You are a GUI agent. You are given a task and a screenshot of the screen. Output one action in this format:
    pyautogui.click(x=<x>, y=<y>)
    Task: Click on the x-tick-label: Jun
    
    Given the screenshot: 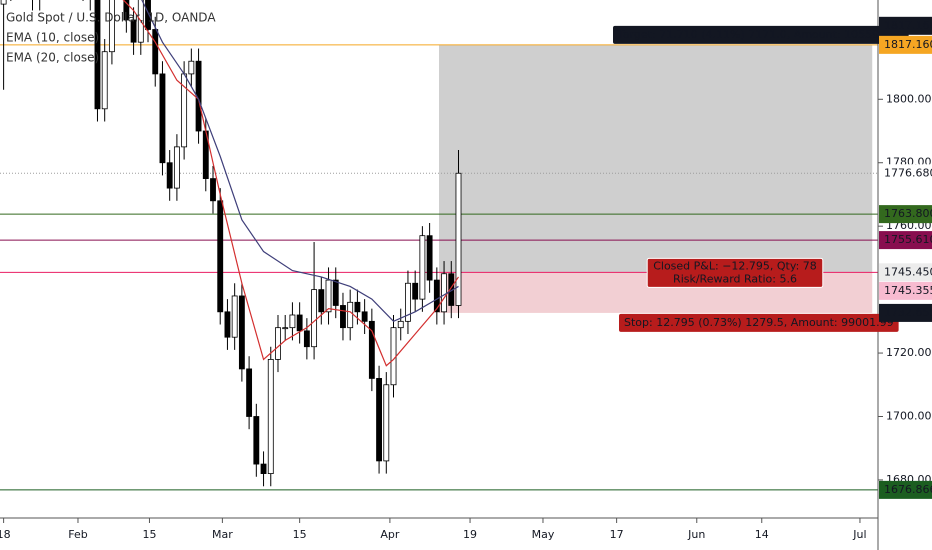 What is the action you would take?
    pyautogui.click(x=696, y=534)
    